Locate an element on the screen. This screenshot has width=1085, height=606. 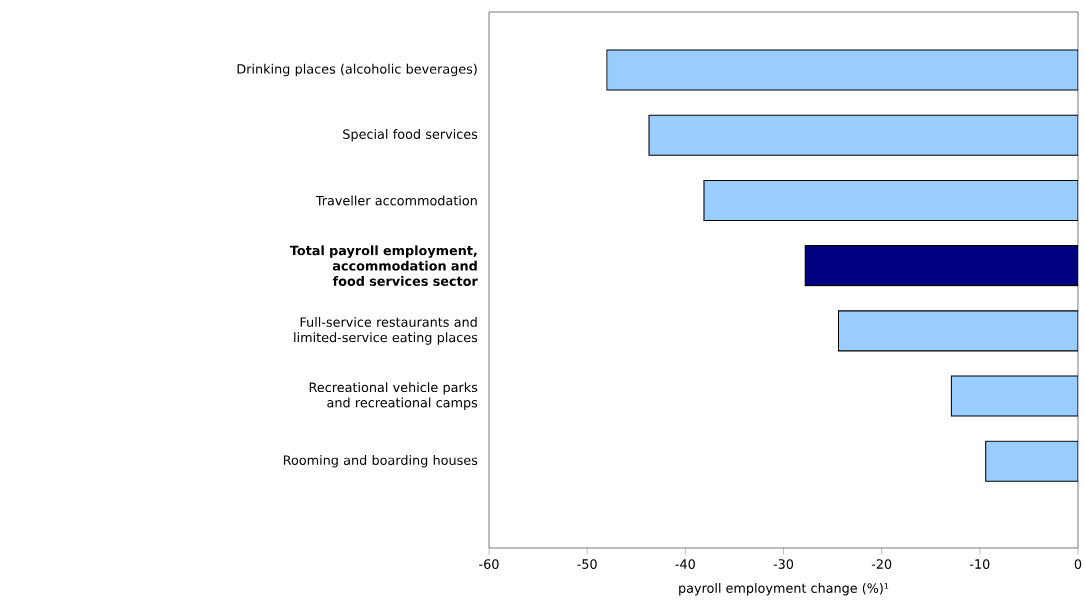
y-tick-label: Full-service restaurants and limited-service eating places is located at coordinates (386, 331).